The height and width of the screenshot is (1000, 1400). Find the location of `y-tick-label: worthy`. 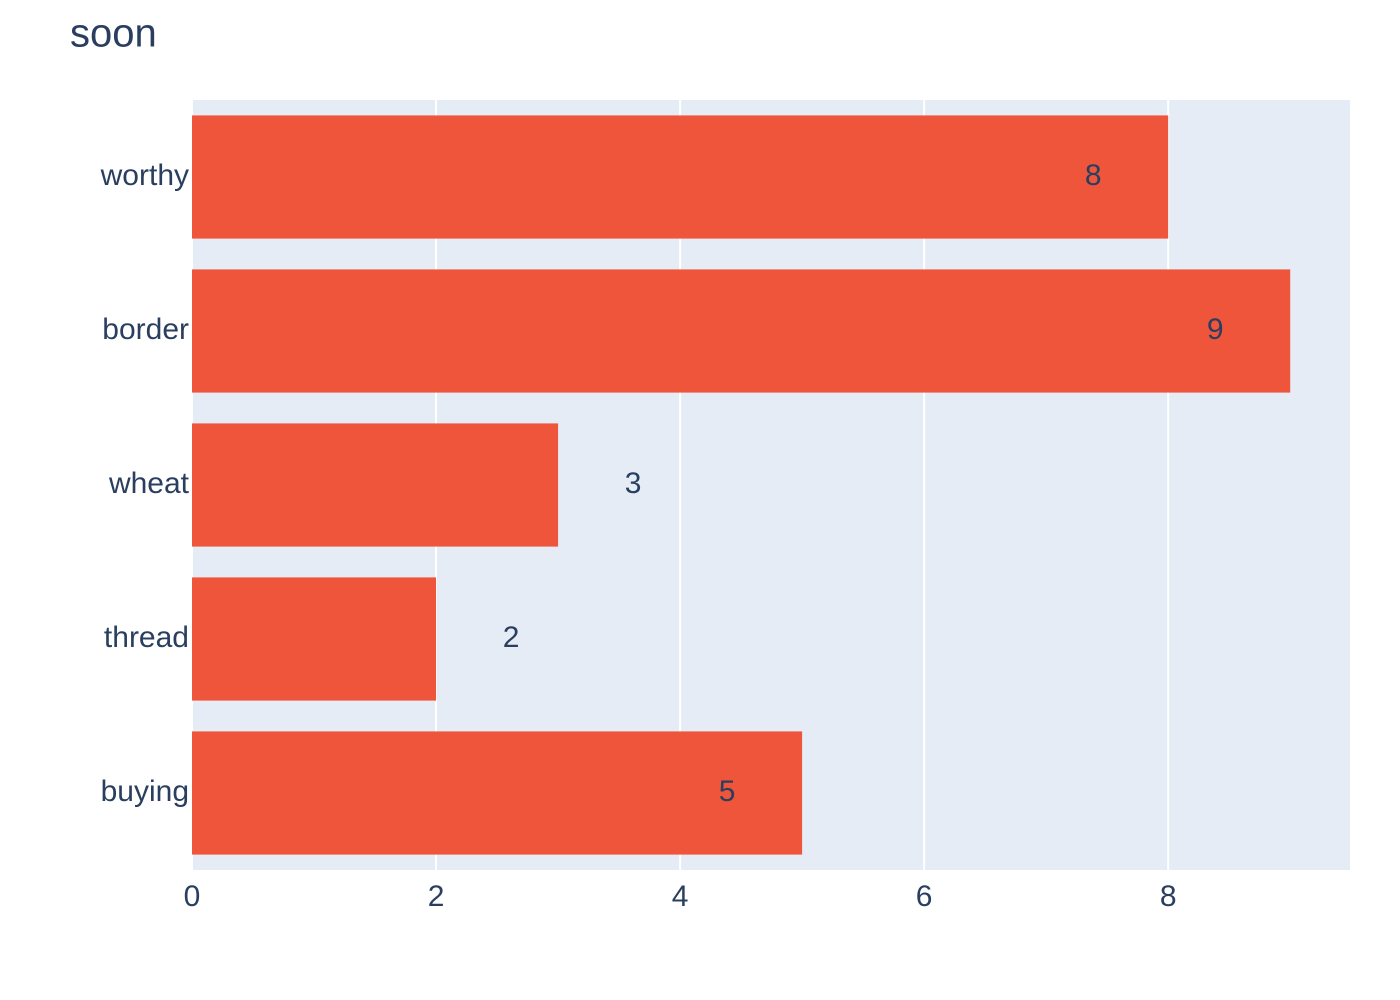

y-tick-label: worthy is located at coordinates (144, 175).